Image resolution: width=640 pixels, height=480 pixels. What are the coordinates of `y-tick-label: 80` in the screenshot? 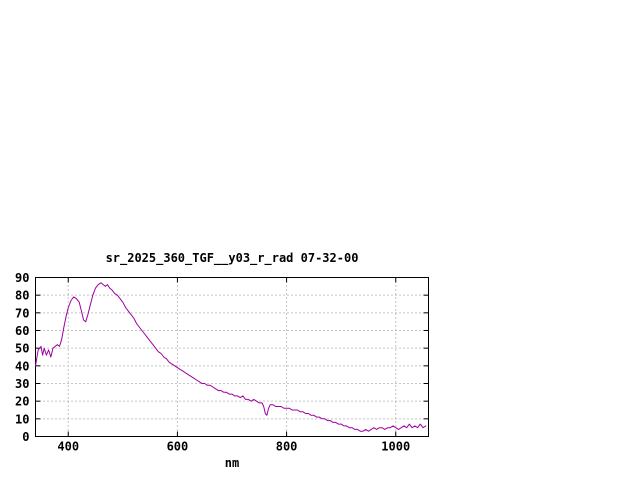 It's located at (22, 296).